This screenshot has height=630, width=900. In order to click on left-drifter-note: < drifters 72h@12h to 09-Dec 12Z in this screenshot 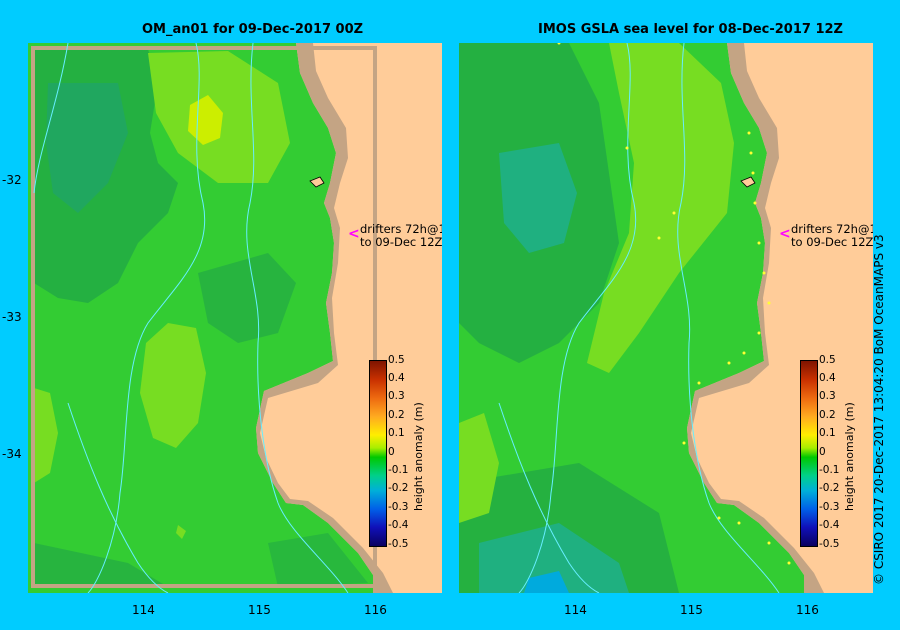, I will do `click(395, 235)`.